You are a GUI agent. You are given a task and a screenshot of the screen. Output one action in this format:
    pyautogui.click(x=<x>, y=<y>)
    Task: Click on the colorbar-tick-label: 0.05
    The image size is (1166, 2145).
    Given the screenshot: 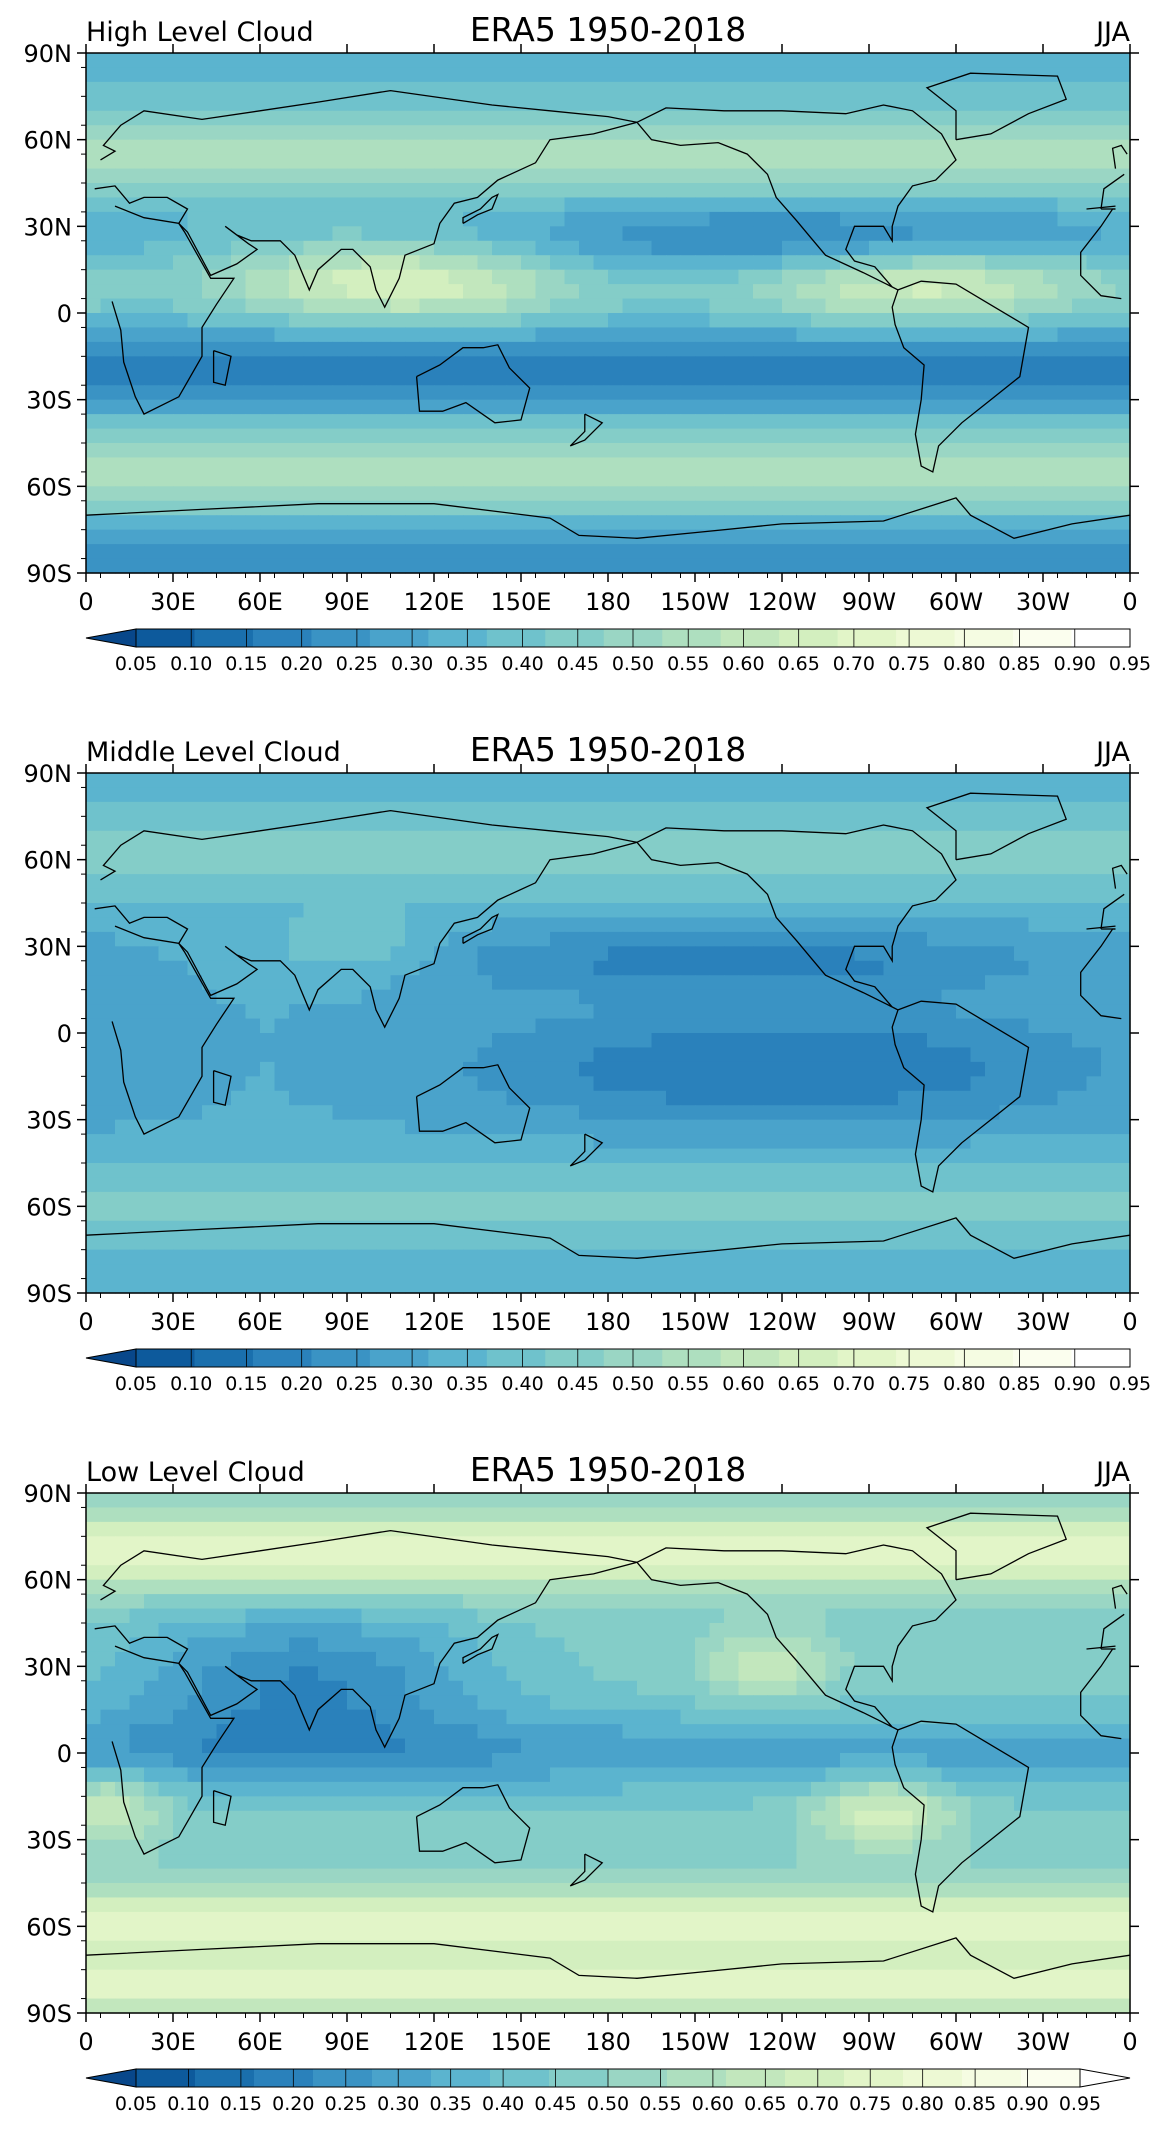 What is the action you would take?
    pyautogui.click(x=136, y=664)
    